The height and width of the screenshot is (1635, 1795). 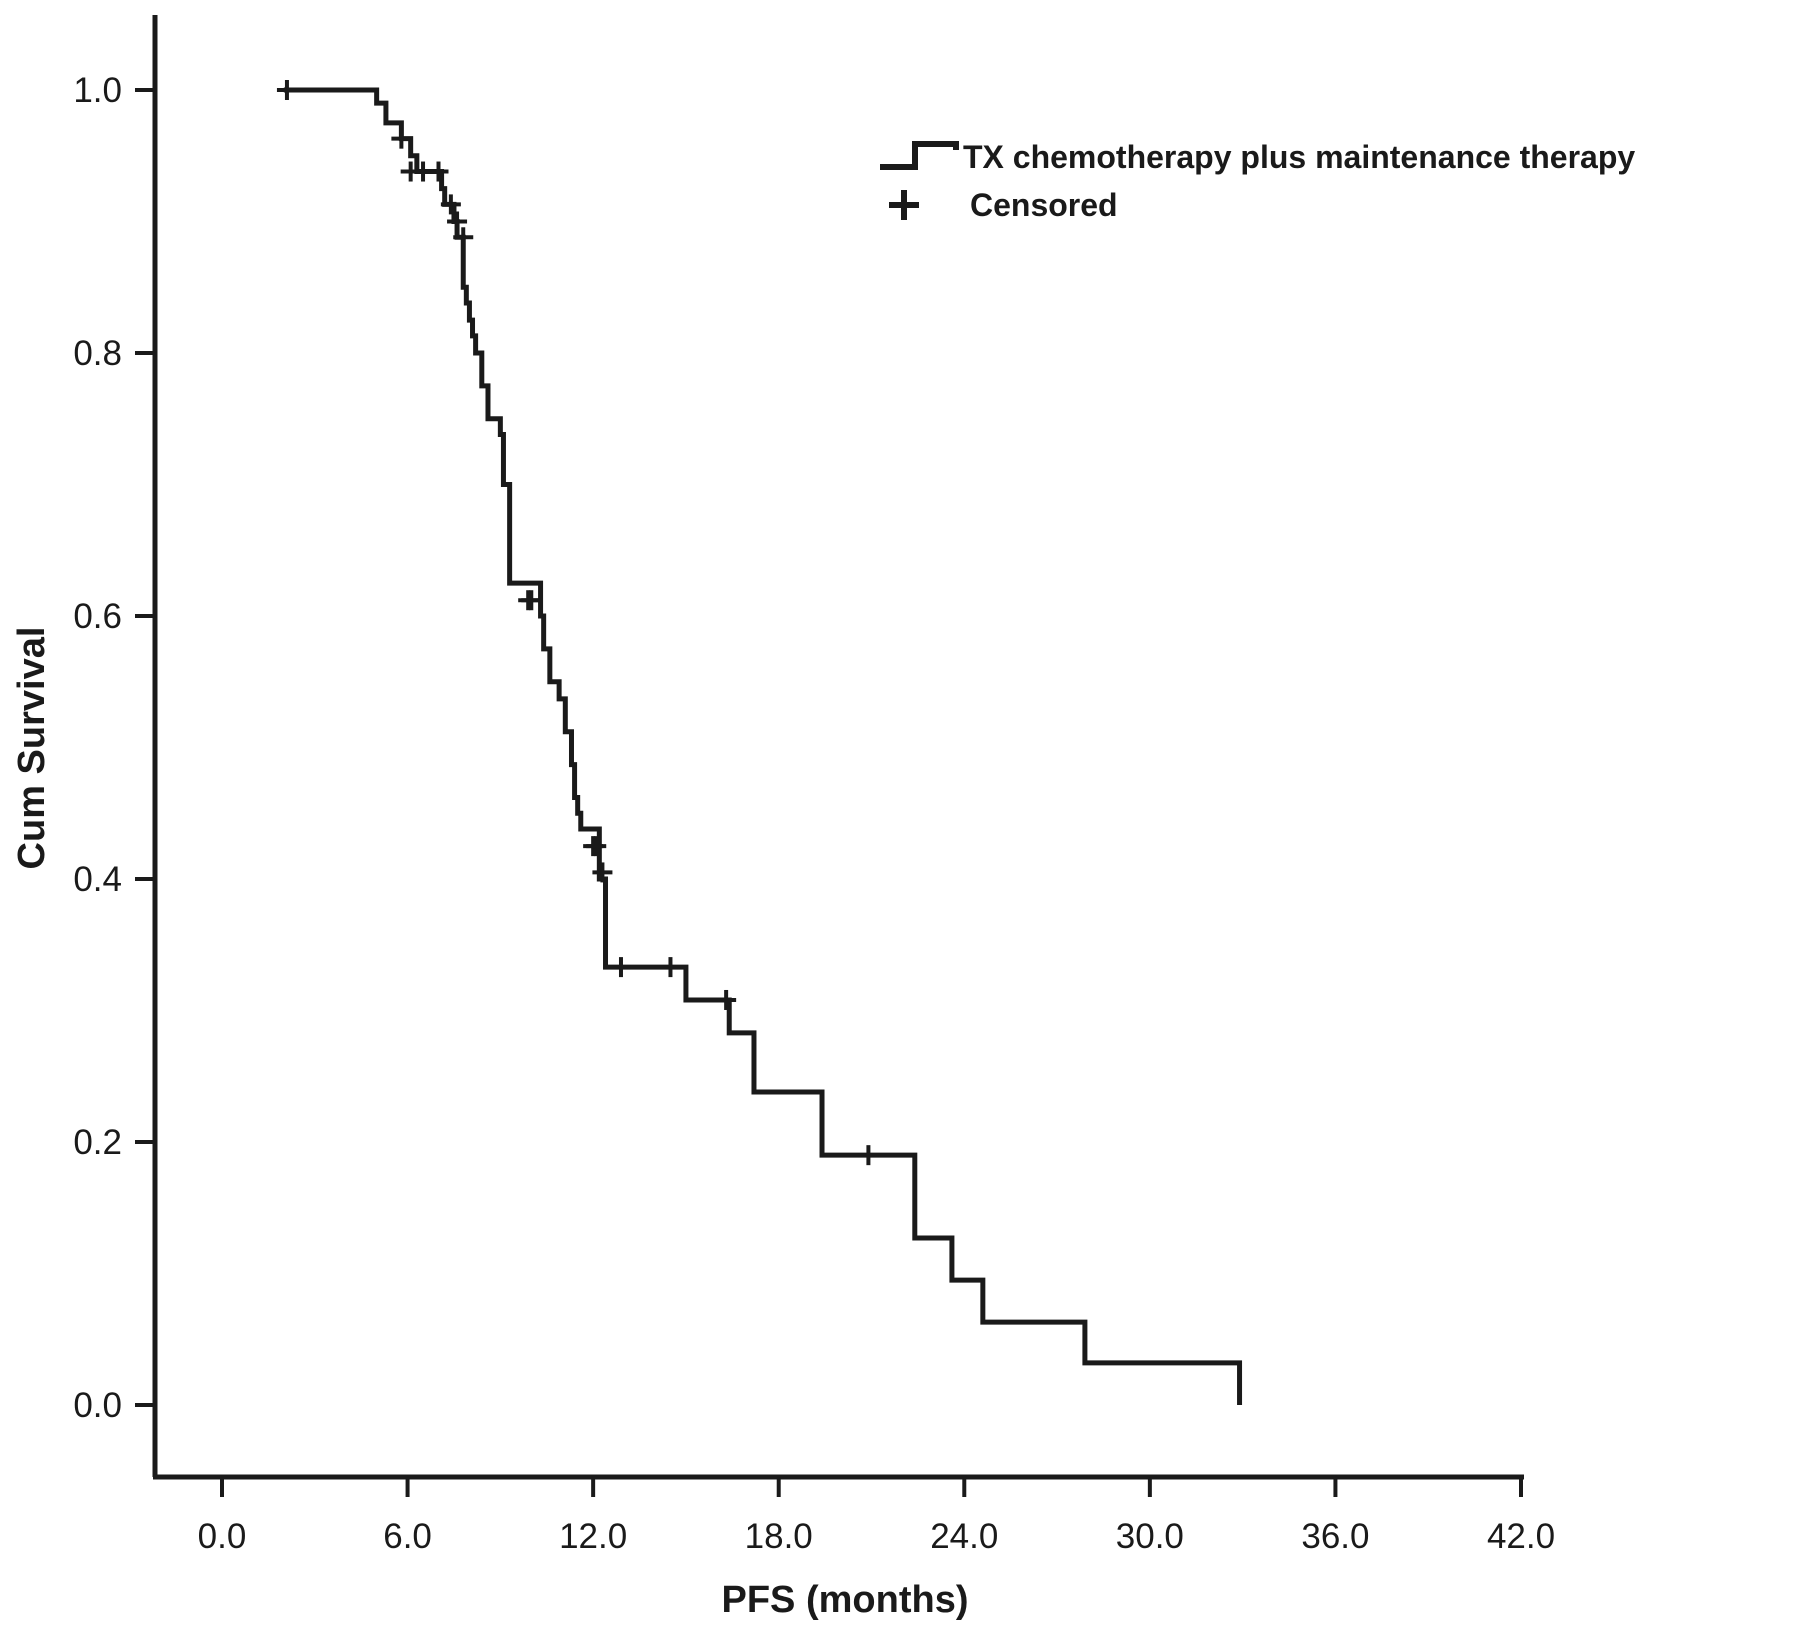 I want to click on y-tick-label: 0.4, so click(x=97, y=879).